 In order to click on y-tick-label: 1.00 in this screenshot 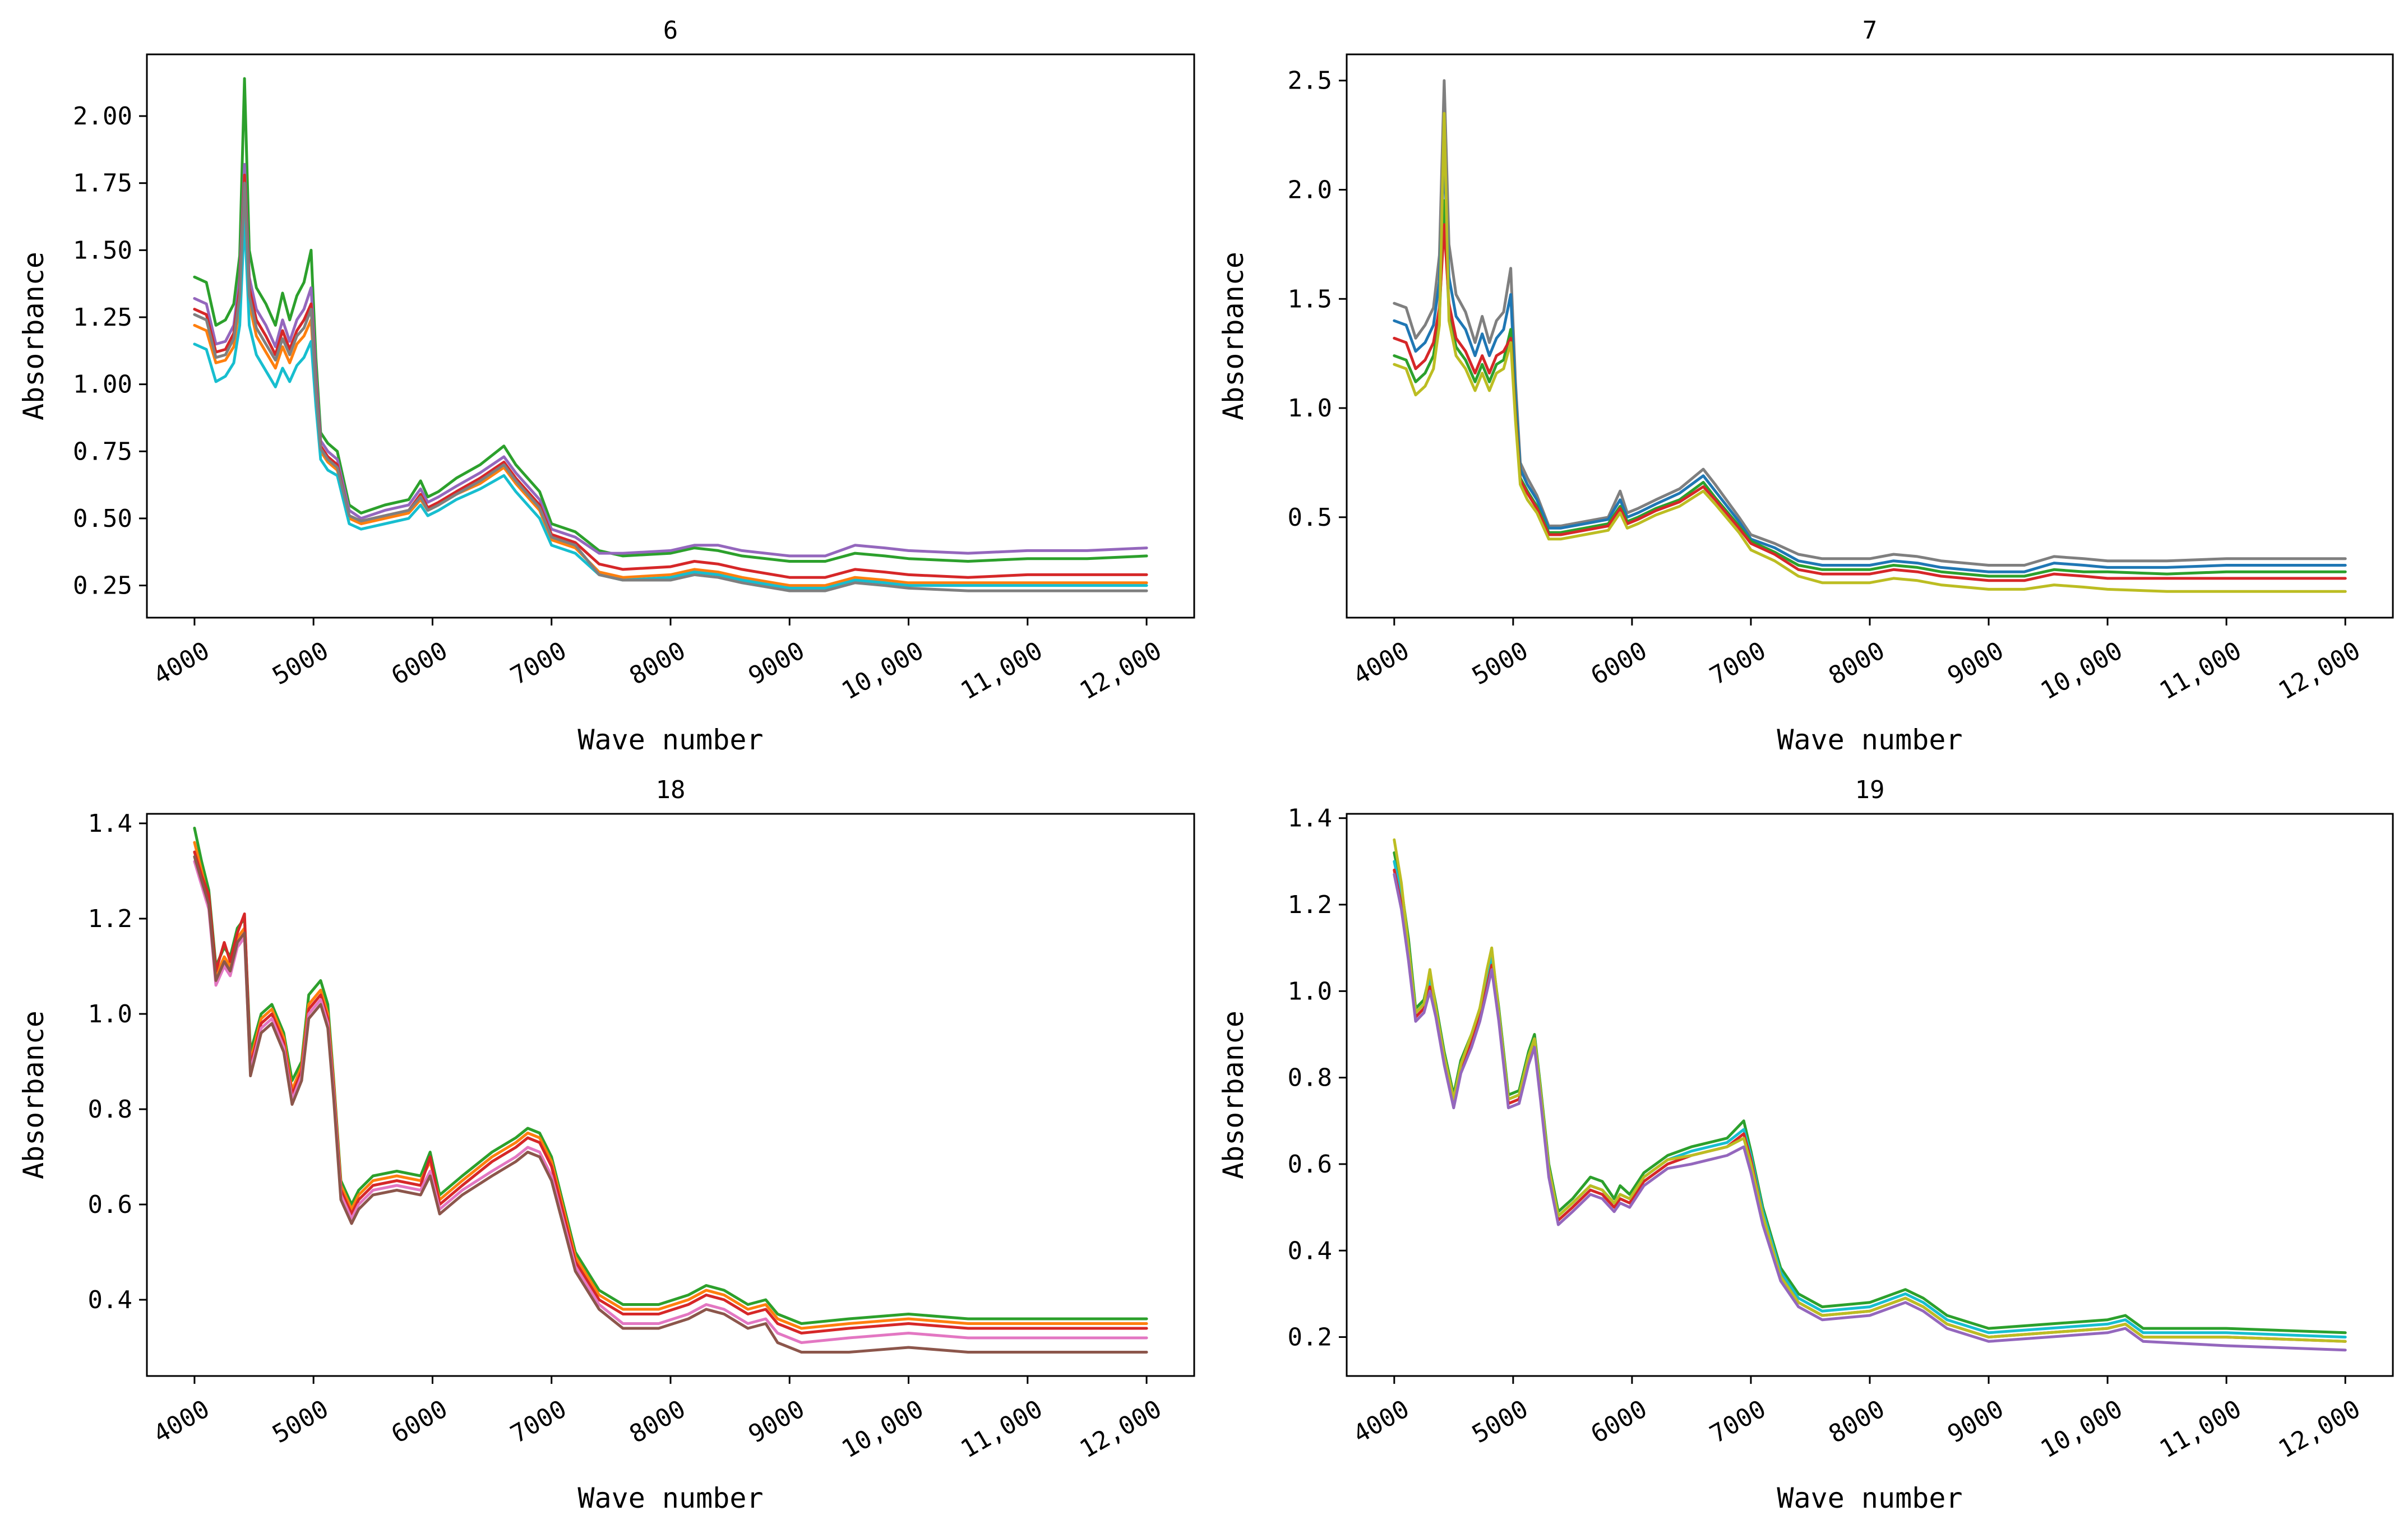, I will do `click(102, 384)`.